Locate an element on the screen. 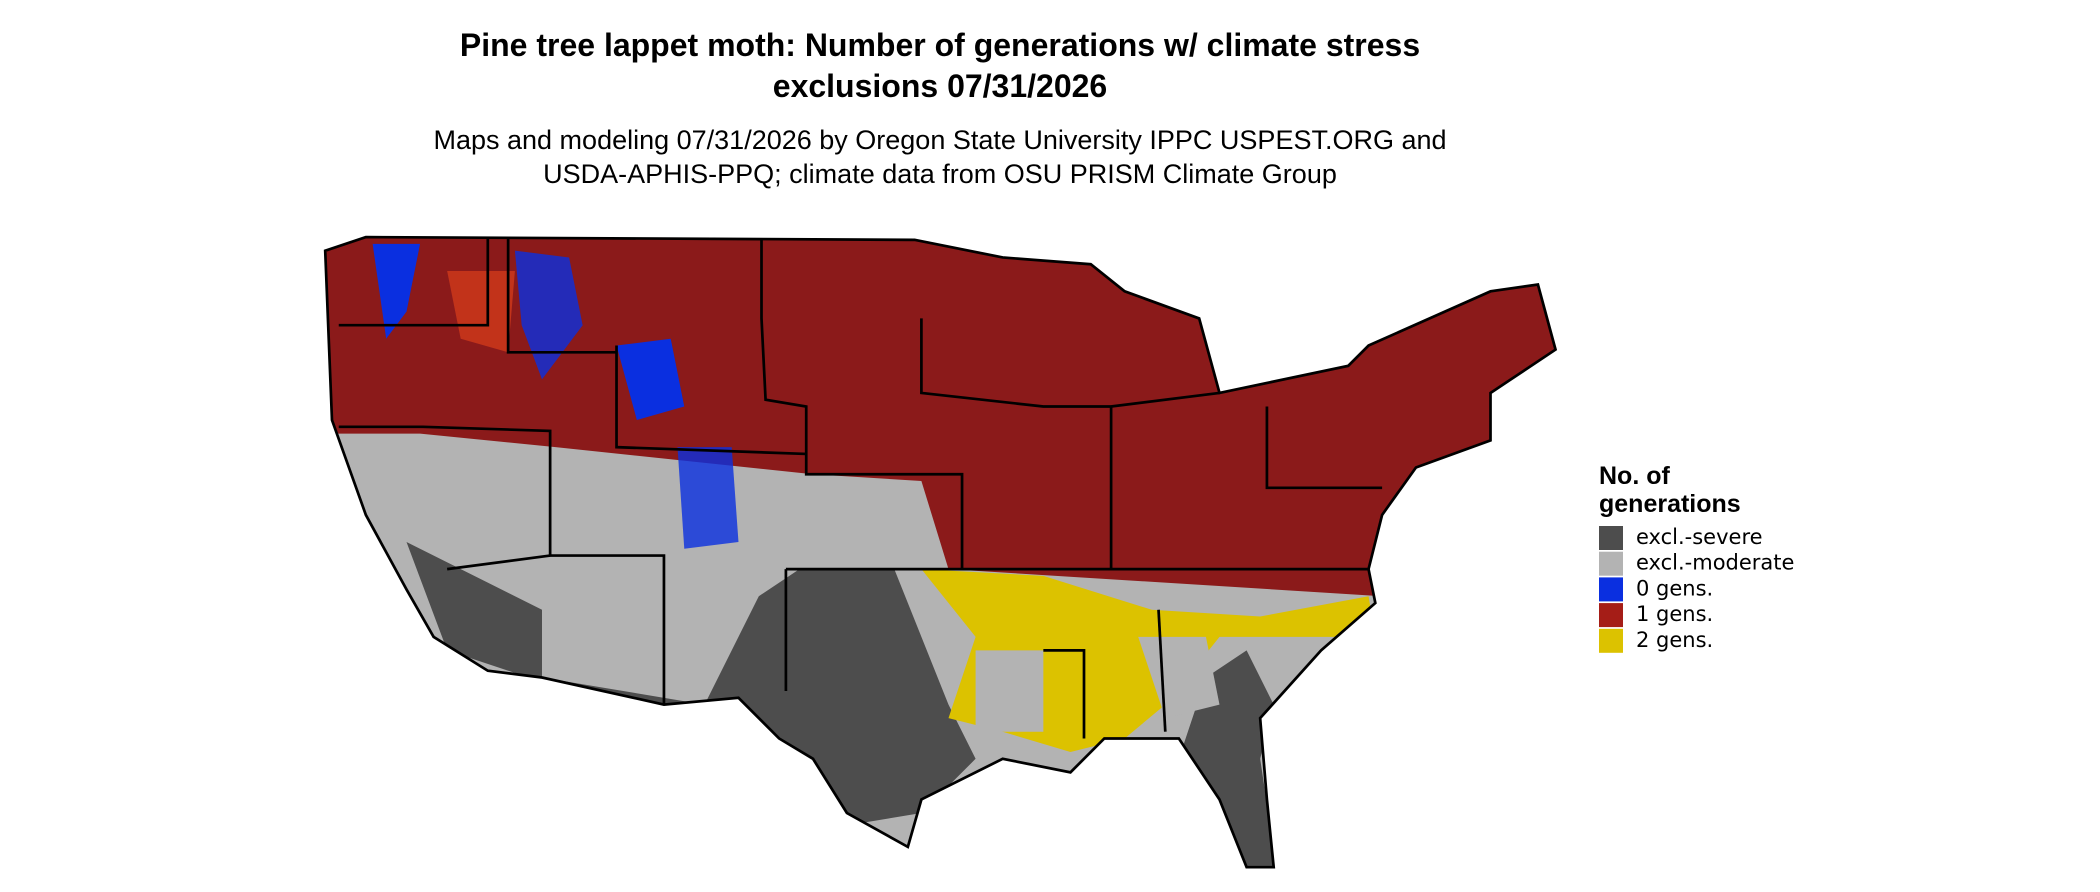 This screenshot has width=2100, height=892. legend-label: excl.-severe is located at coordinates (1699, 537).